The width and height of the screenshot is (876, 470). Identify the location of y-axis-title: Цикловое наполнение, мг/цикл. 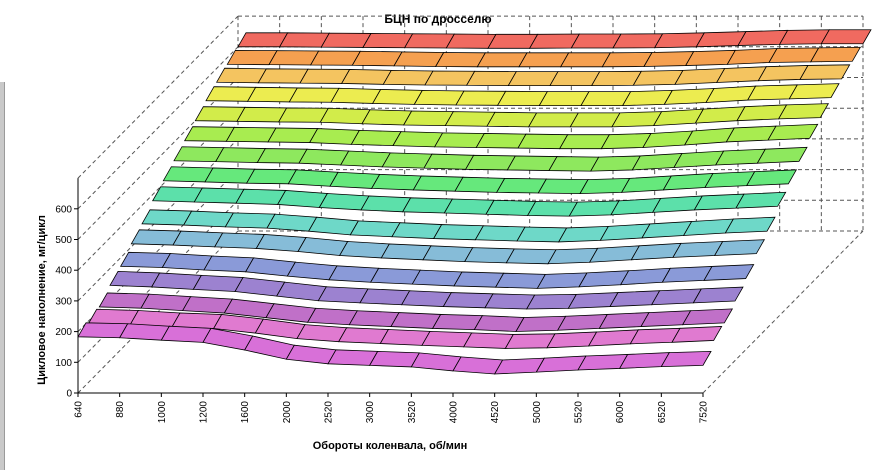
(42, 300).